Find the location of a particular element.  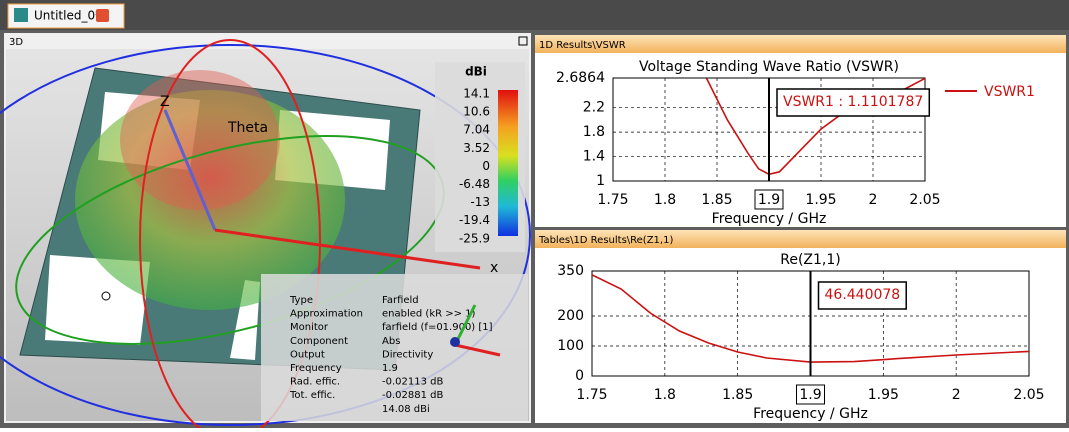

maximize is located at coordinates (523, 41).